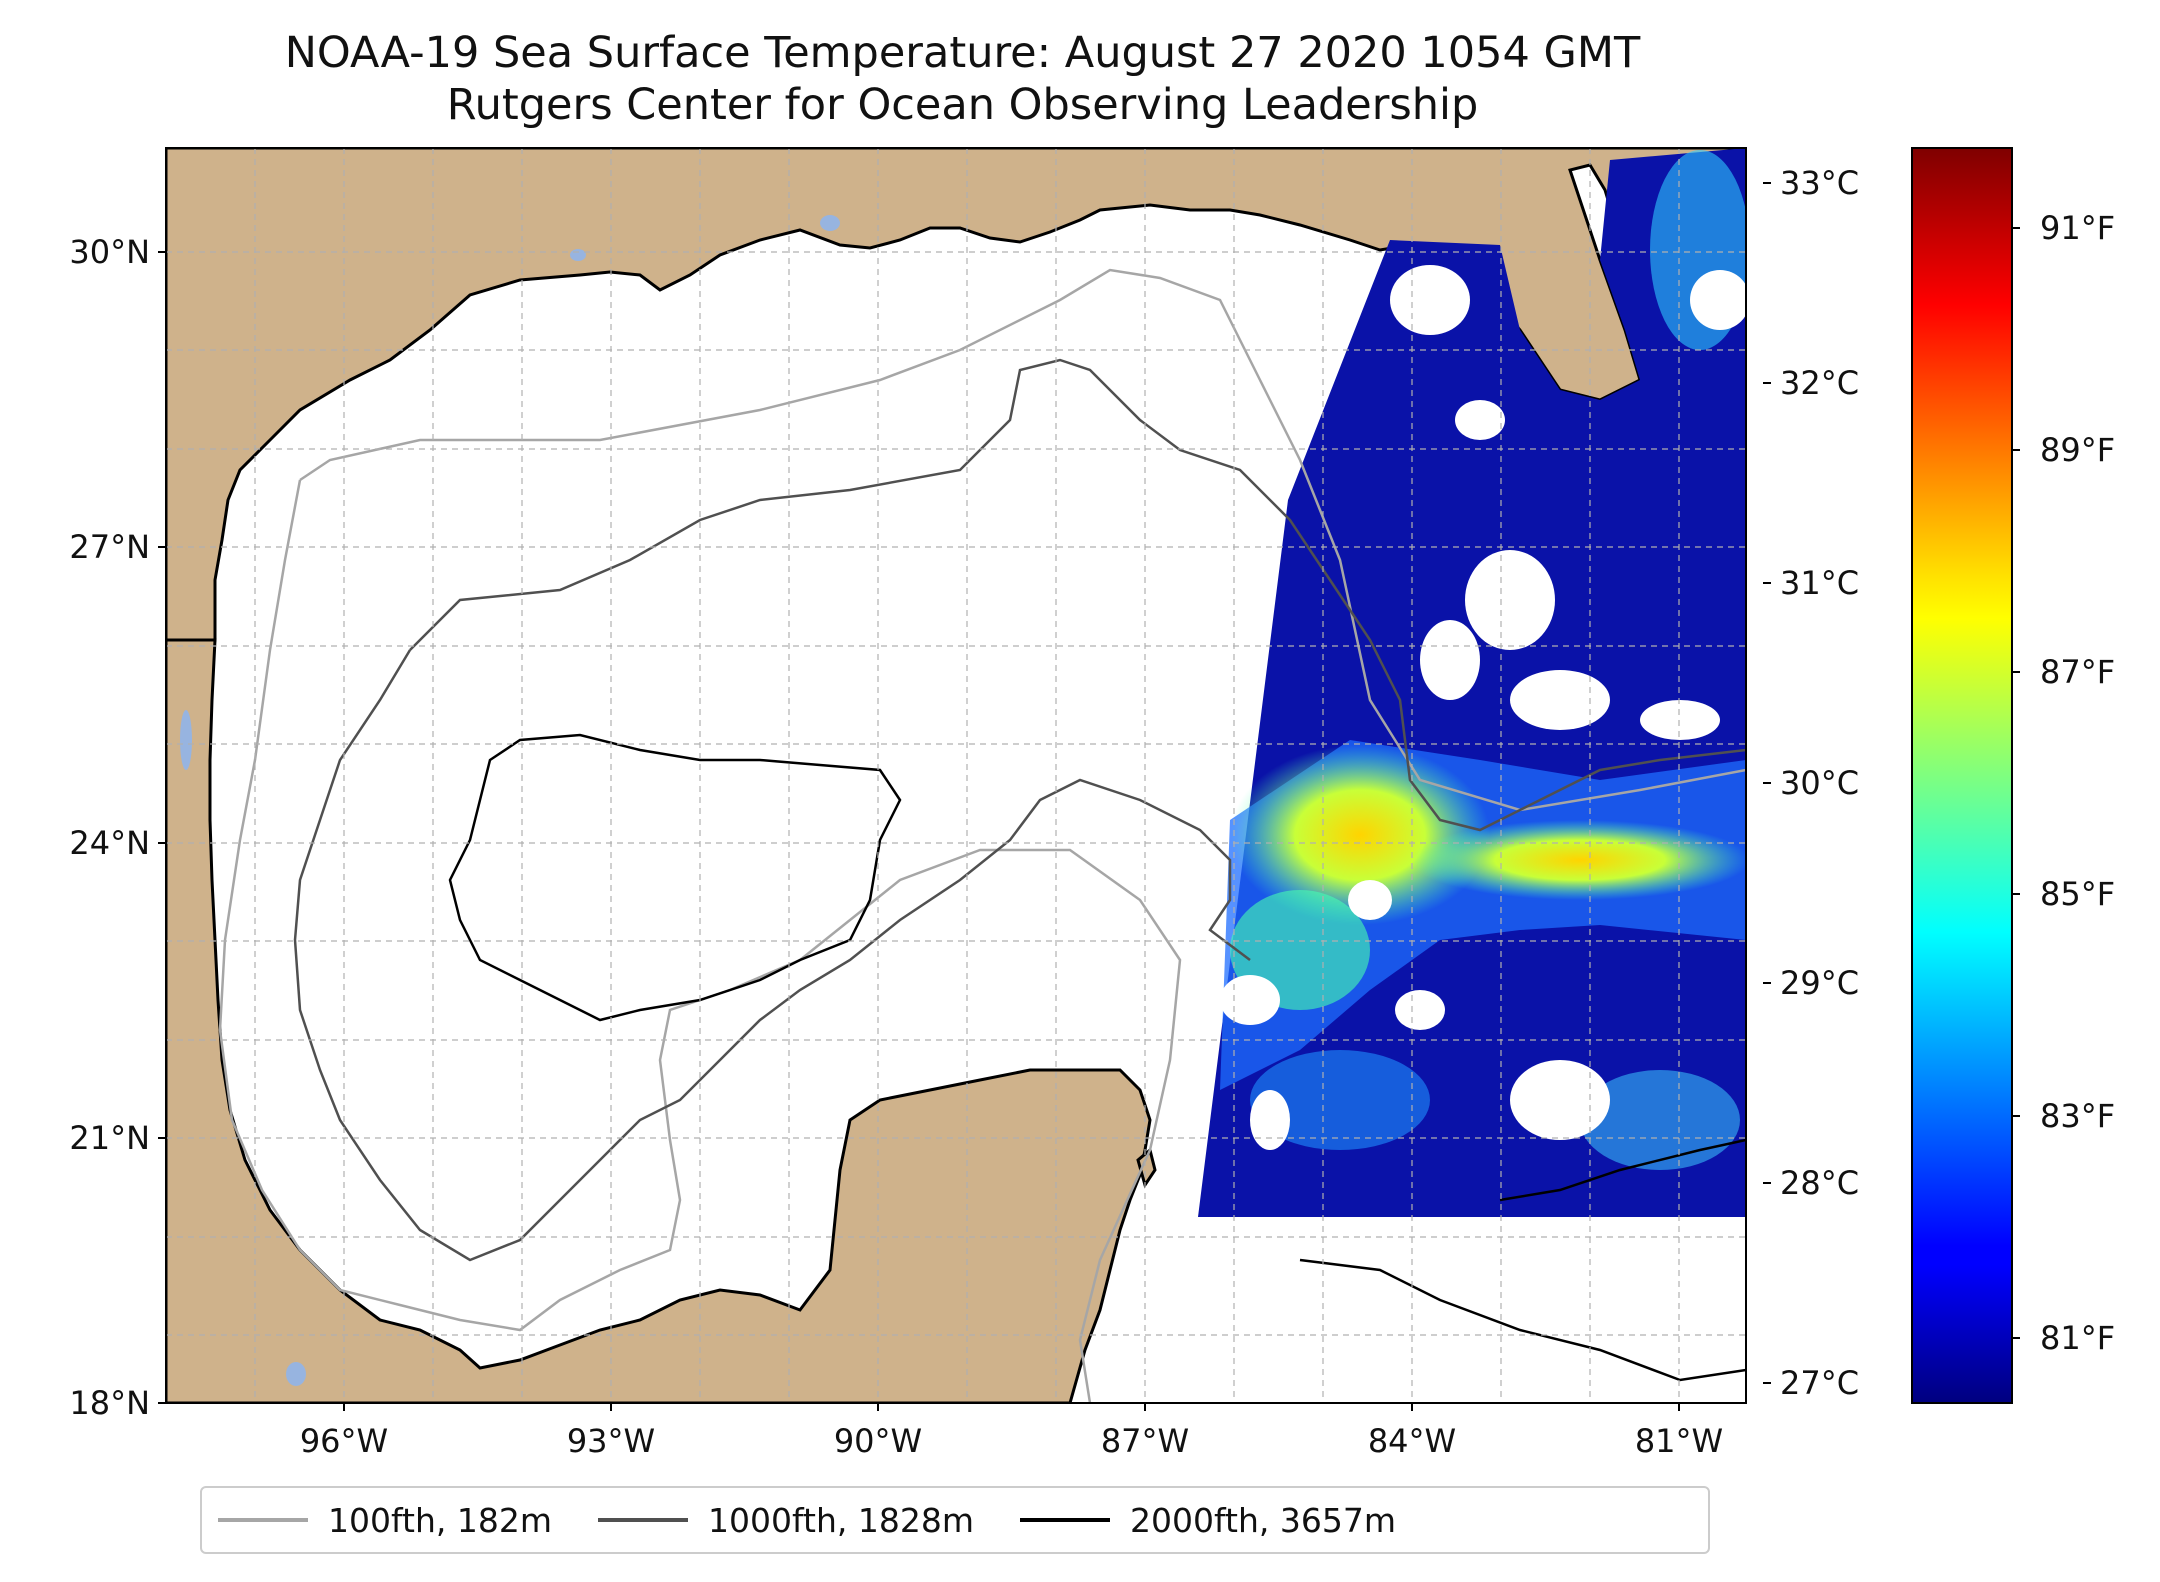  What do you see at coordinates (841, 1520) in the screenshot?
I see `legend-label-1000fth: 1000fth, 1828m` at bounding box center [841, 1520].